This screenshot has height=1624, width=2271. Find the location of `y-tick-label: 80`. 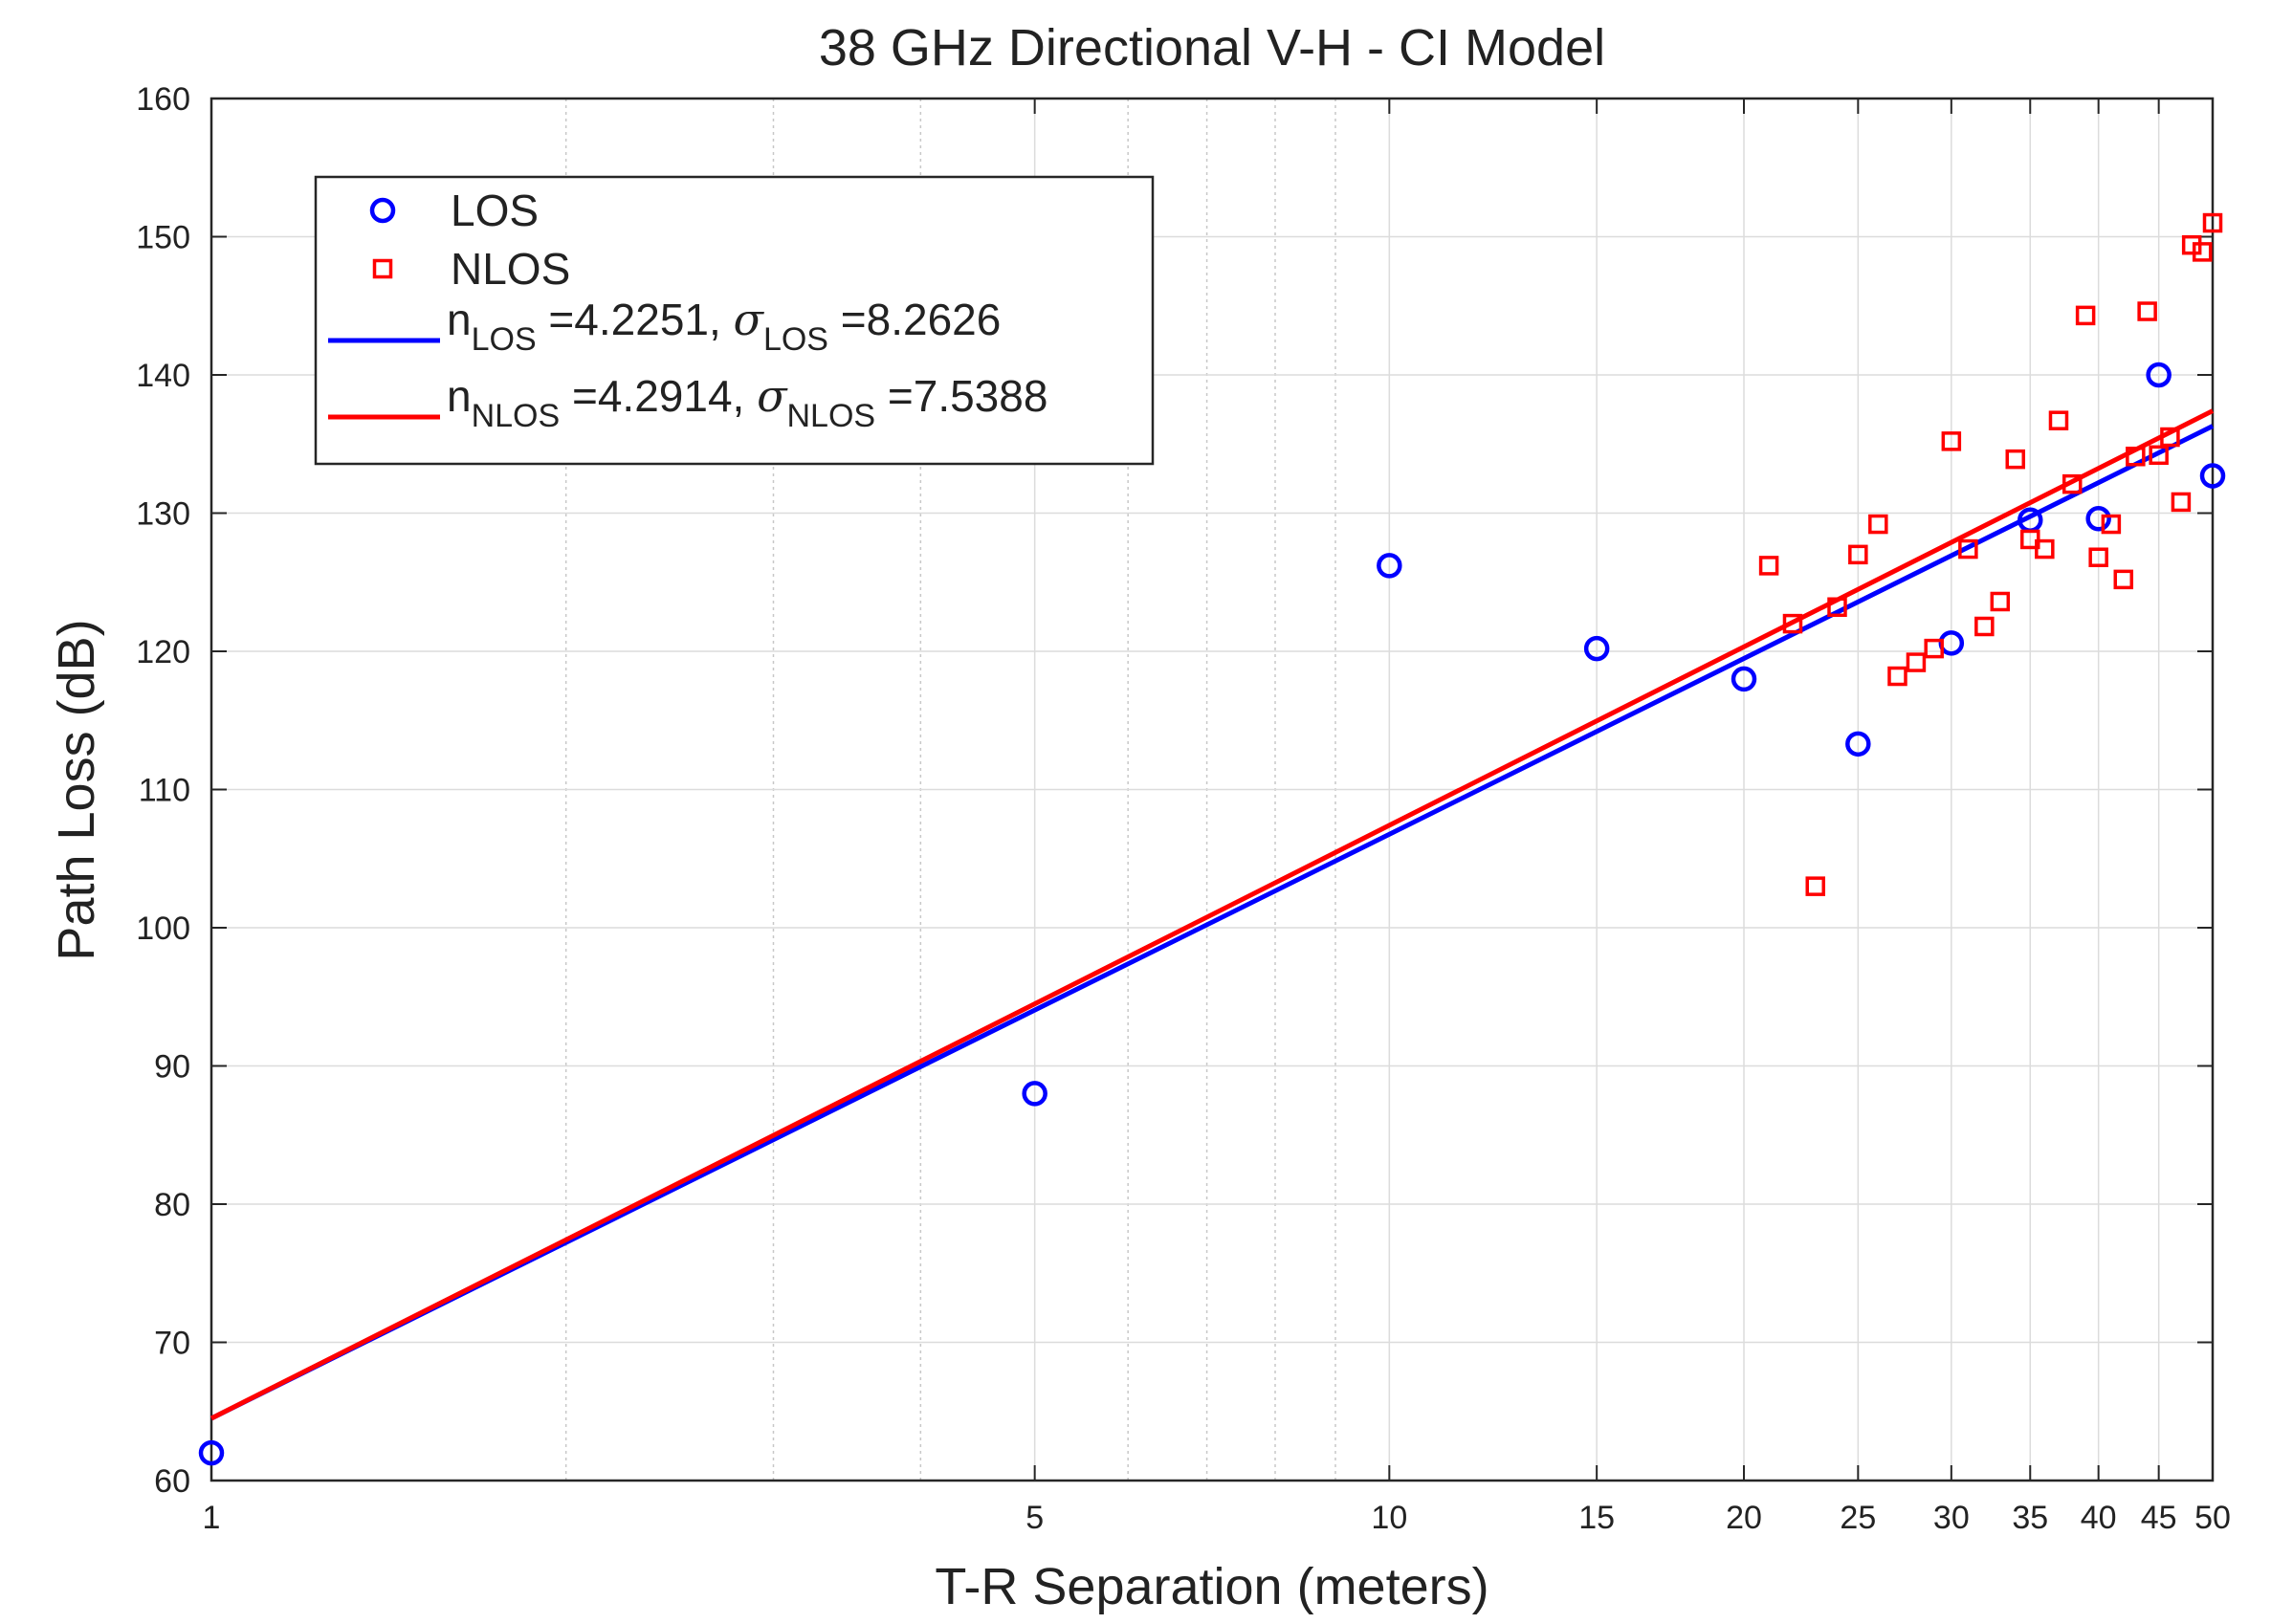

y-tick-label: 80 is located at coordinates (172, 1205).